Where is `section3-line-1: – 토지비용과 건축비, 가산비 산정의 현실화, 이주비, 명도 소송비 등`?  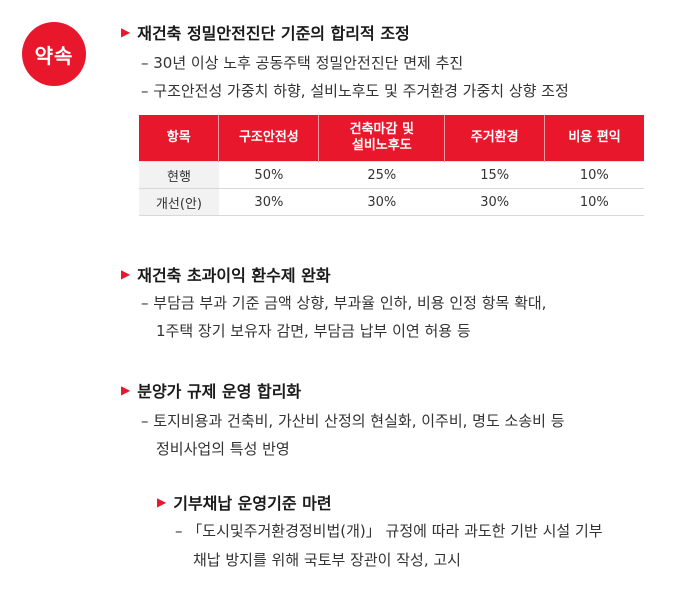 section3-line-1: – 토지비용과 건축비, 가산비 산정의 현실화, 이주비, 명도 소송비 등 is located at coordinates (353, 421).